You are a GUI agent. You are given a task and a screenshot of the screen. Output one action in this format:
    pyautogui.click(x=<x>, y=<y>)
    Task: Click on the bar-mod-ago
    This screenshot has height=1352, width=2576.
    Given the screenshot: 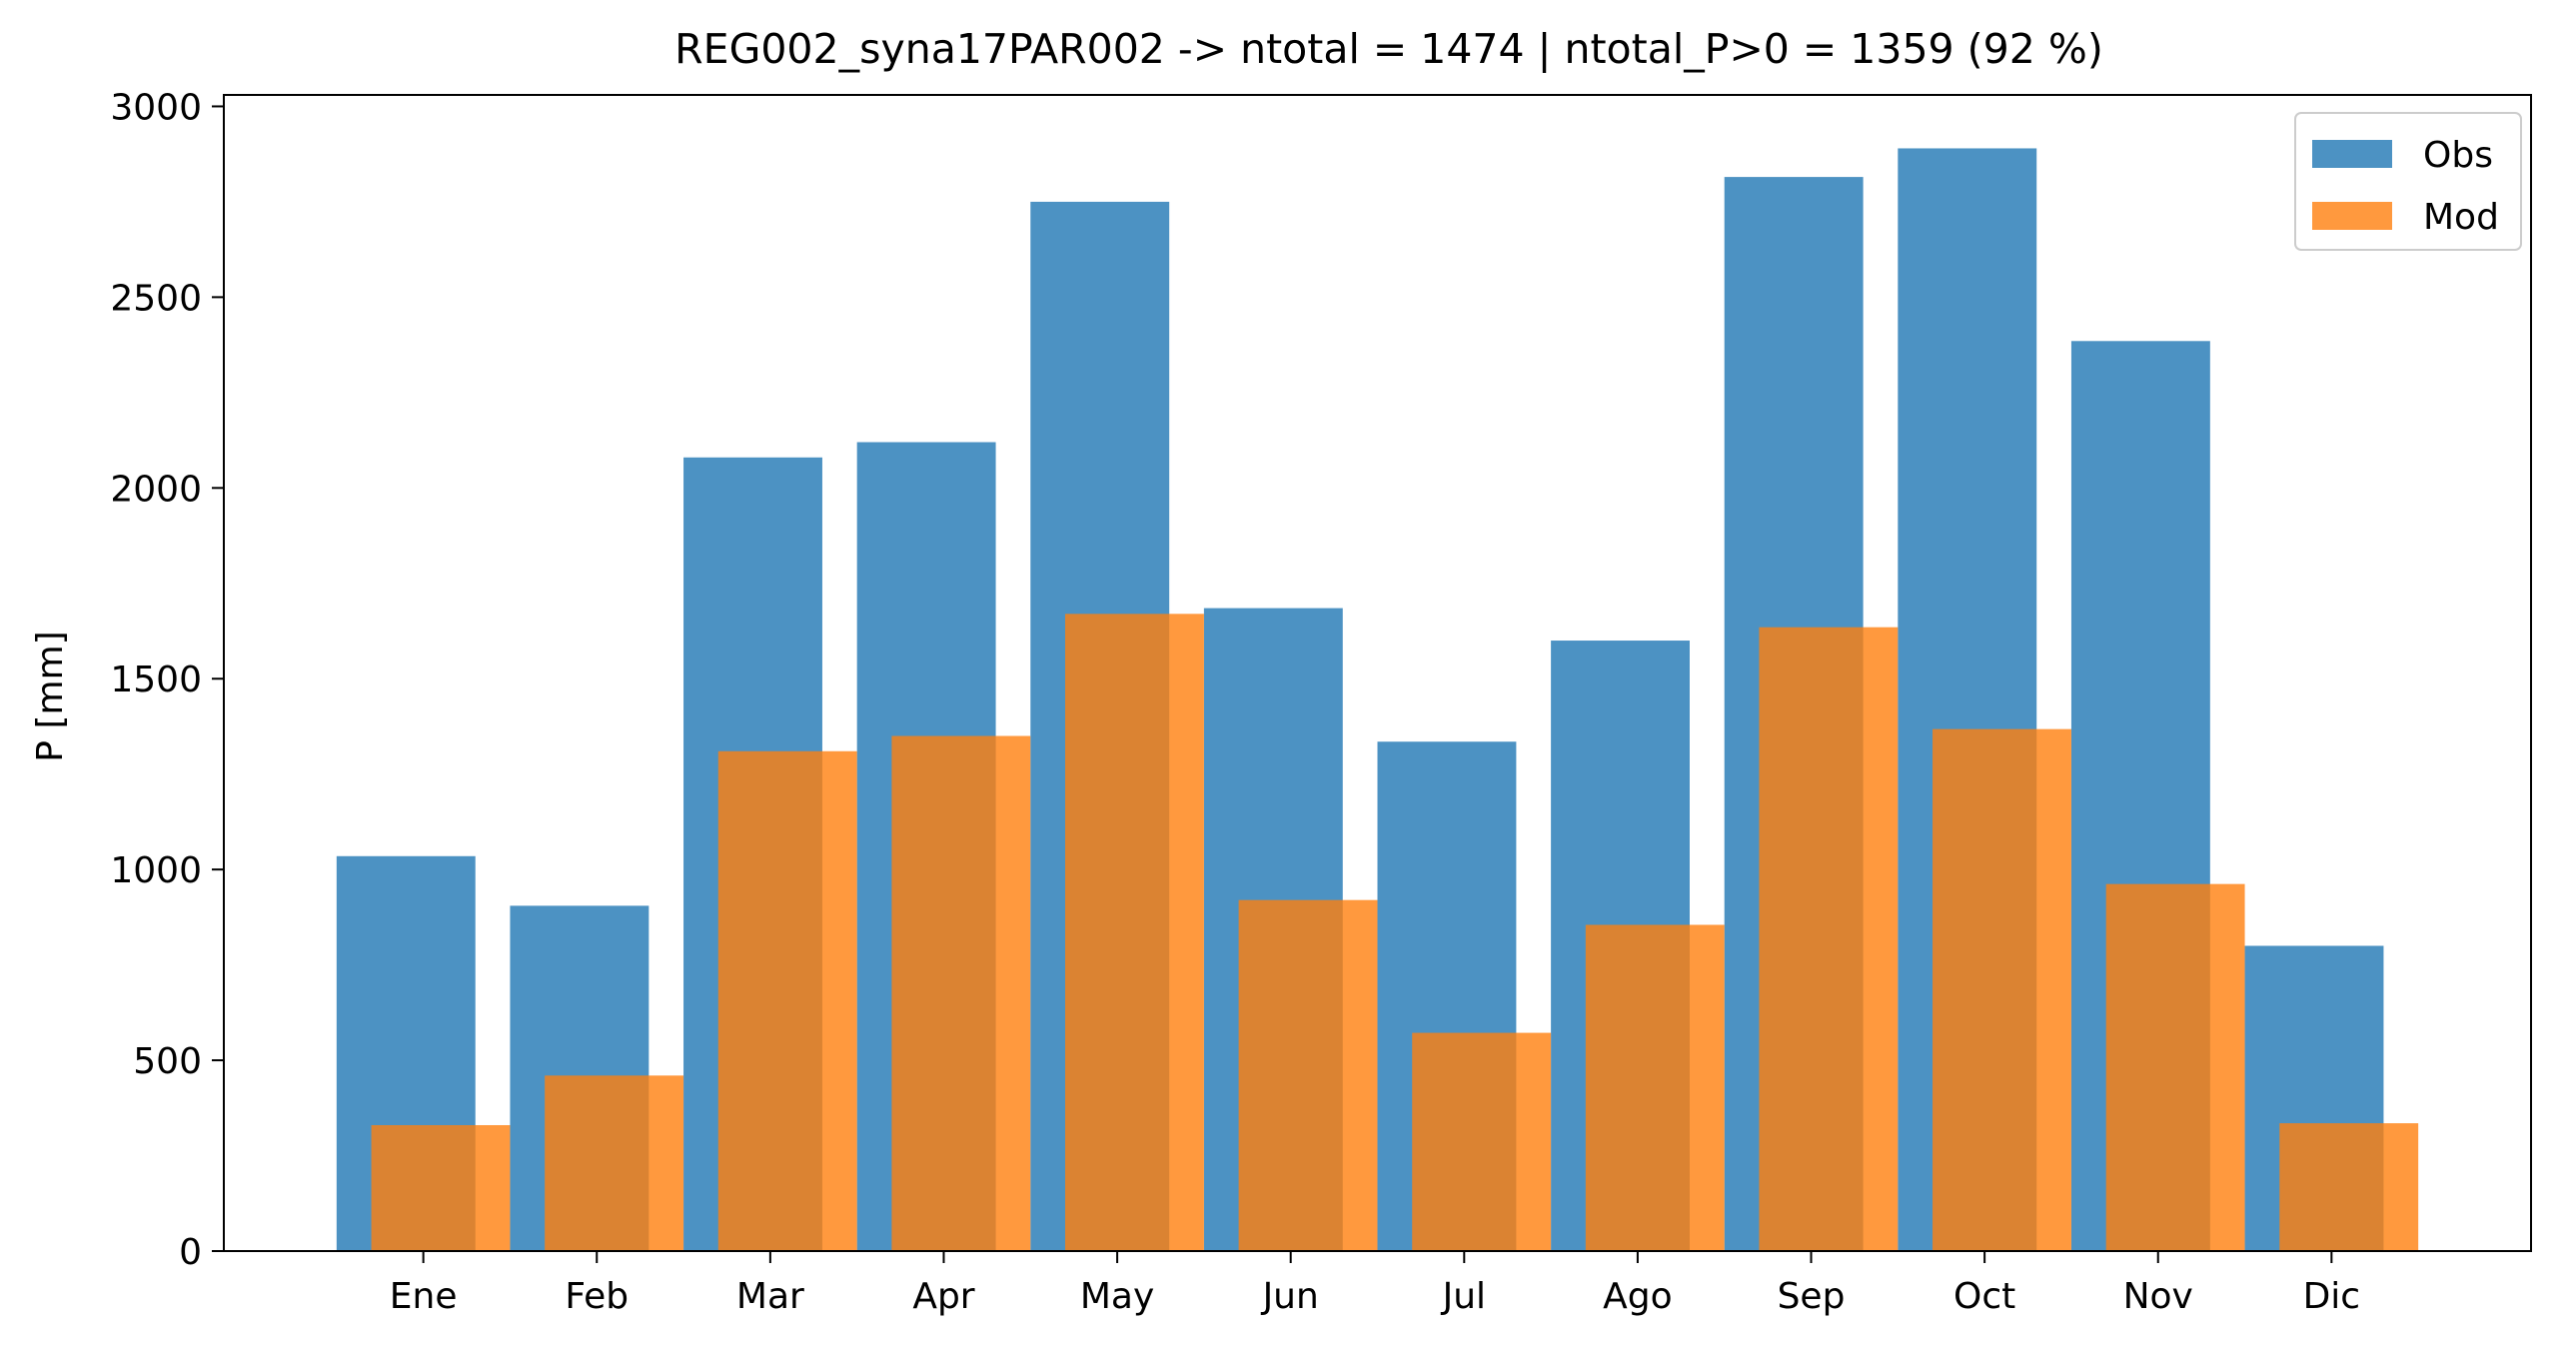 What is the action you would take?
    pyautogui.click(x=1655, y=1087)
    